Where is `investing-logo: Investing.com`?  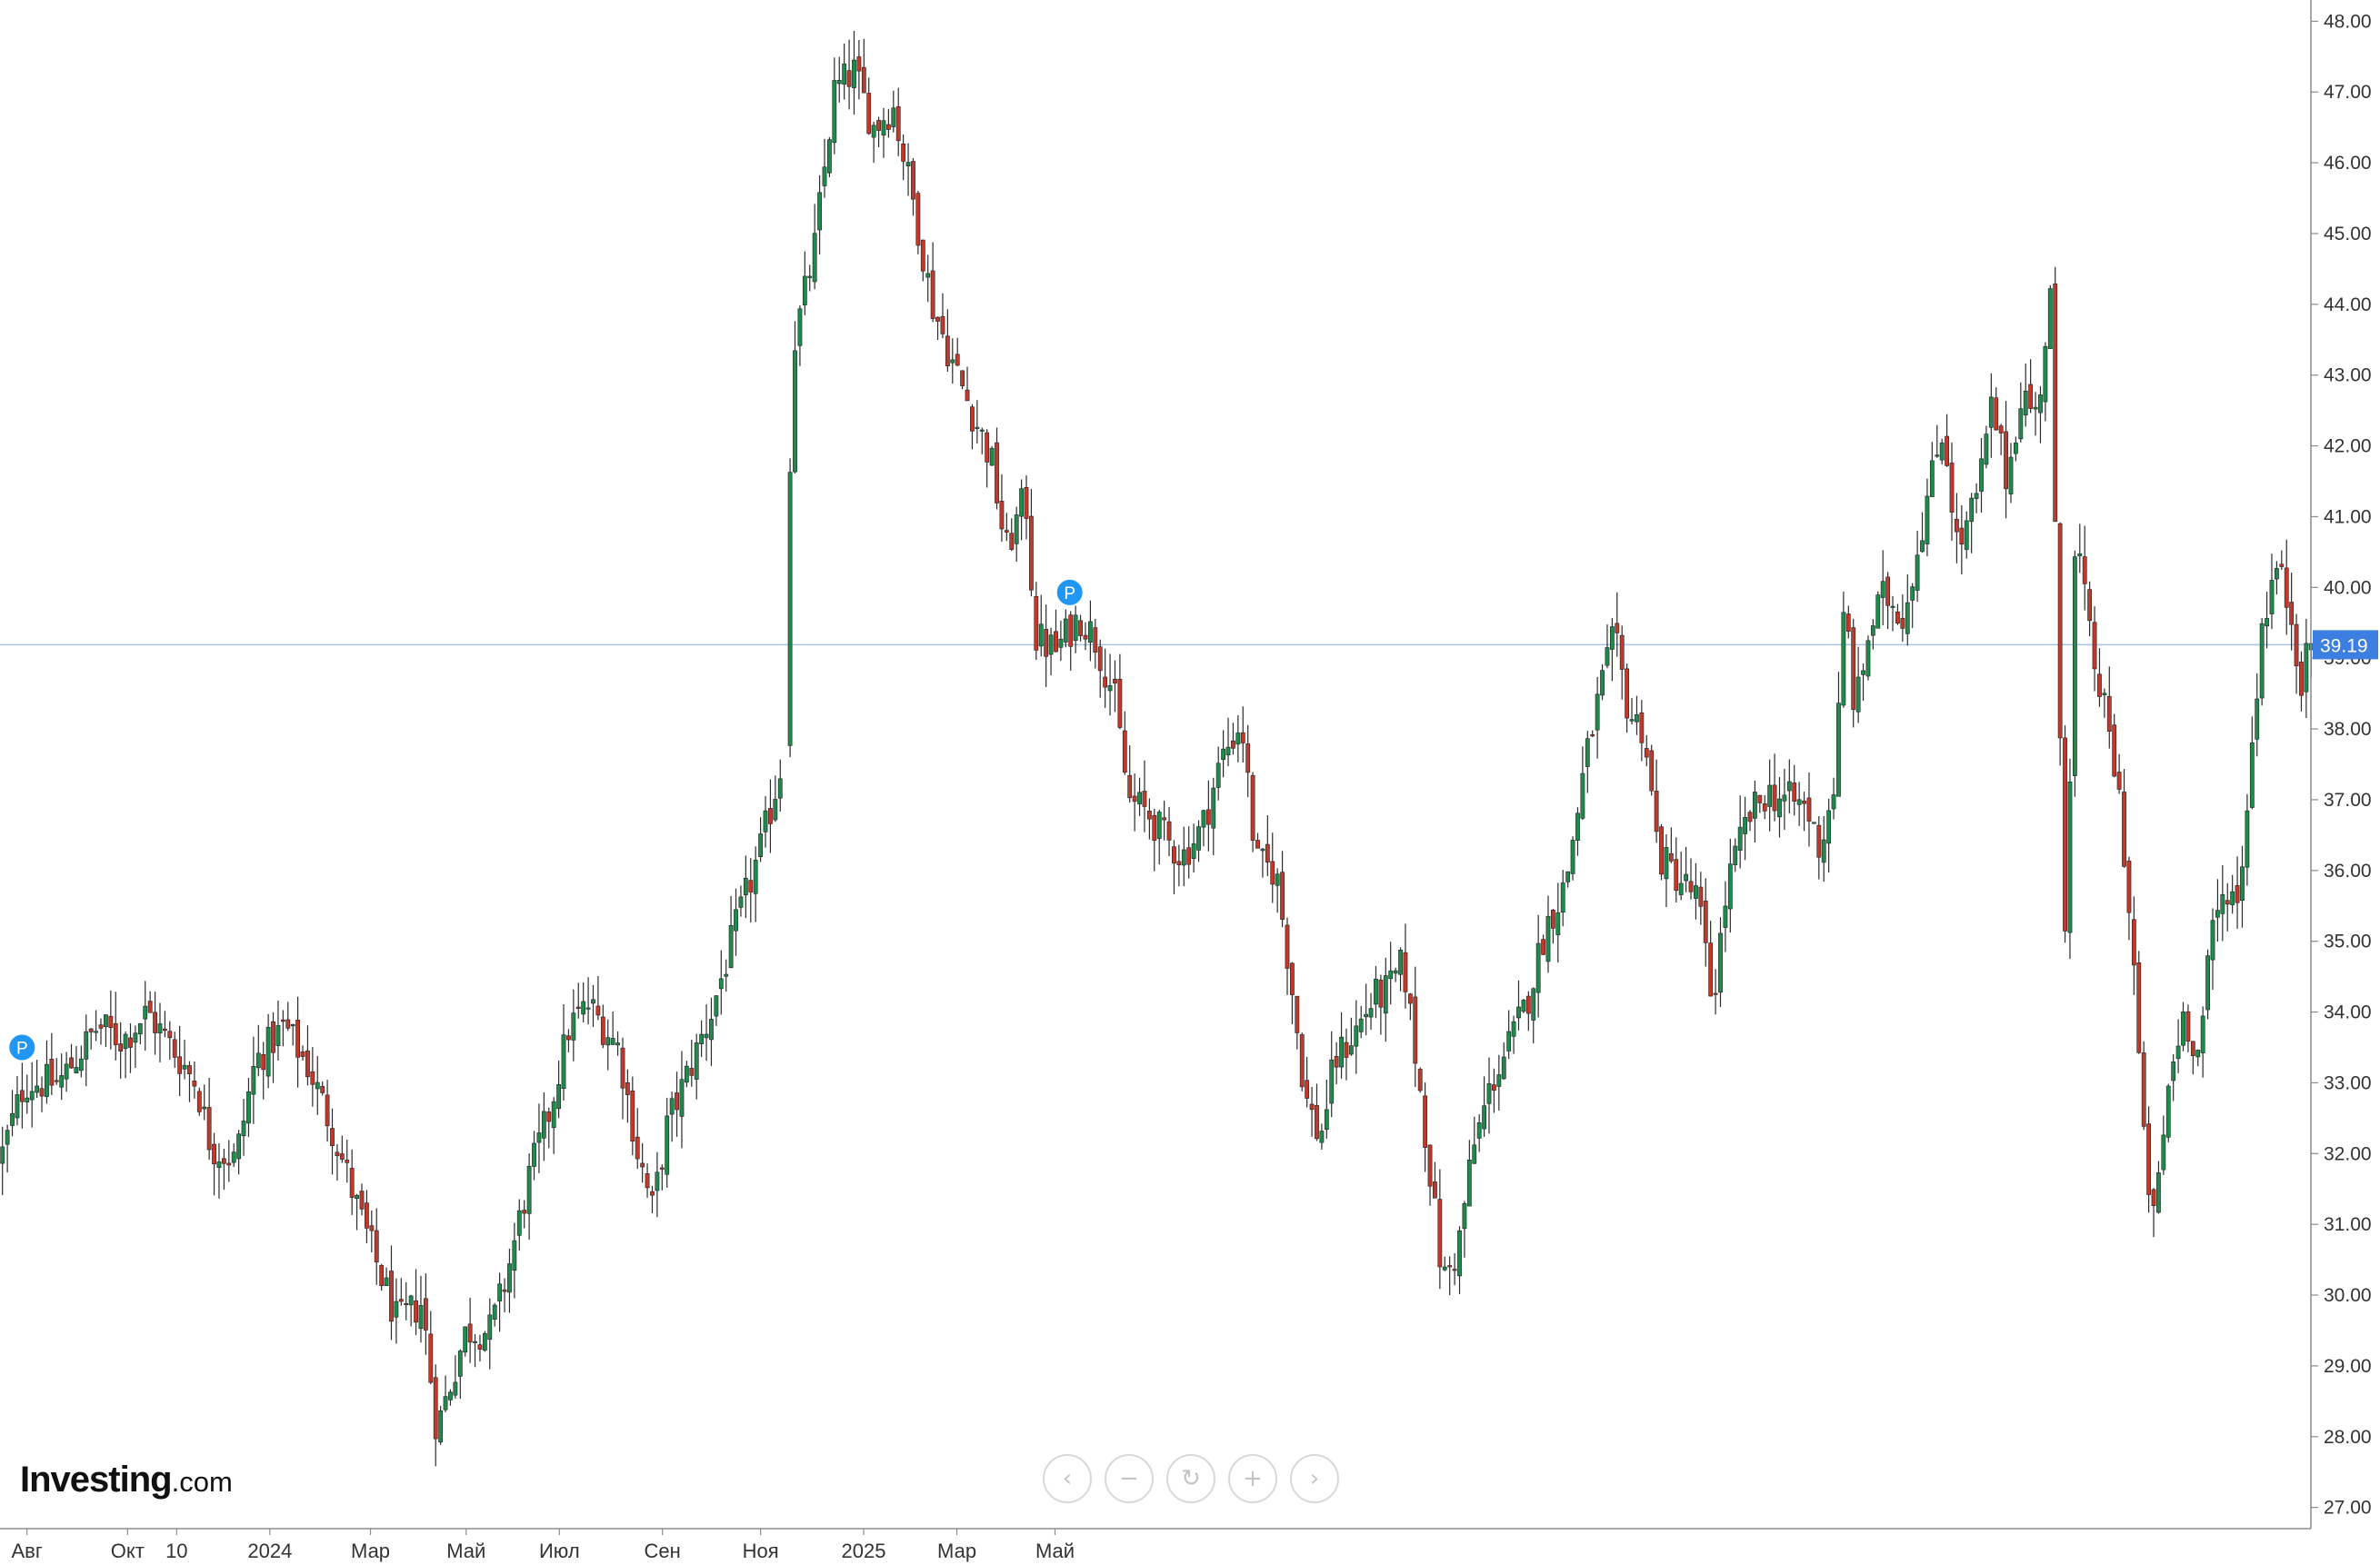 investing-logo: Investing.com is located at coordinates (126, 1480).